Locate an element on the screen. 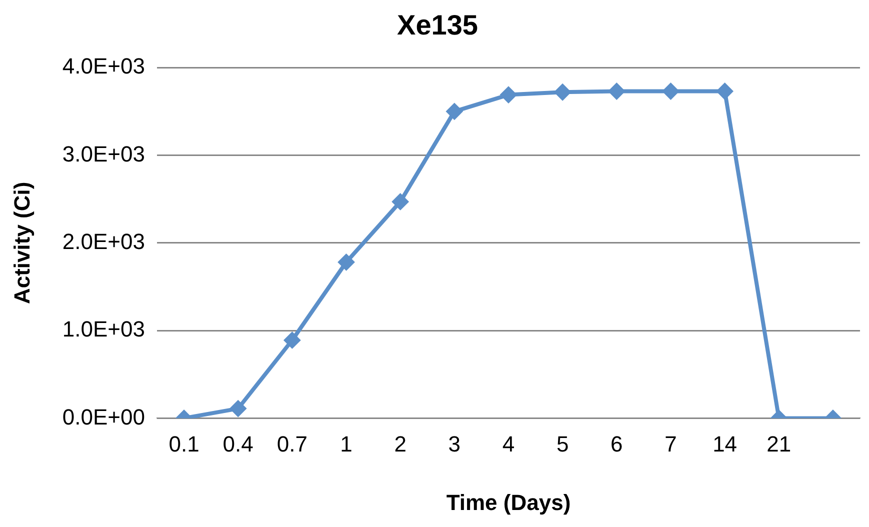 This screenshot has width=869, height=527. chart-title: Xe135 is located at coordinates (437, 25).